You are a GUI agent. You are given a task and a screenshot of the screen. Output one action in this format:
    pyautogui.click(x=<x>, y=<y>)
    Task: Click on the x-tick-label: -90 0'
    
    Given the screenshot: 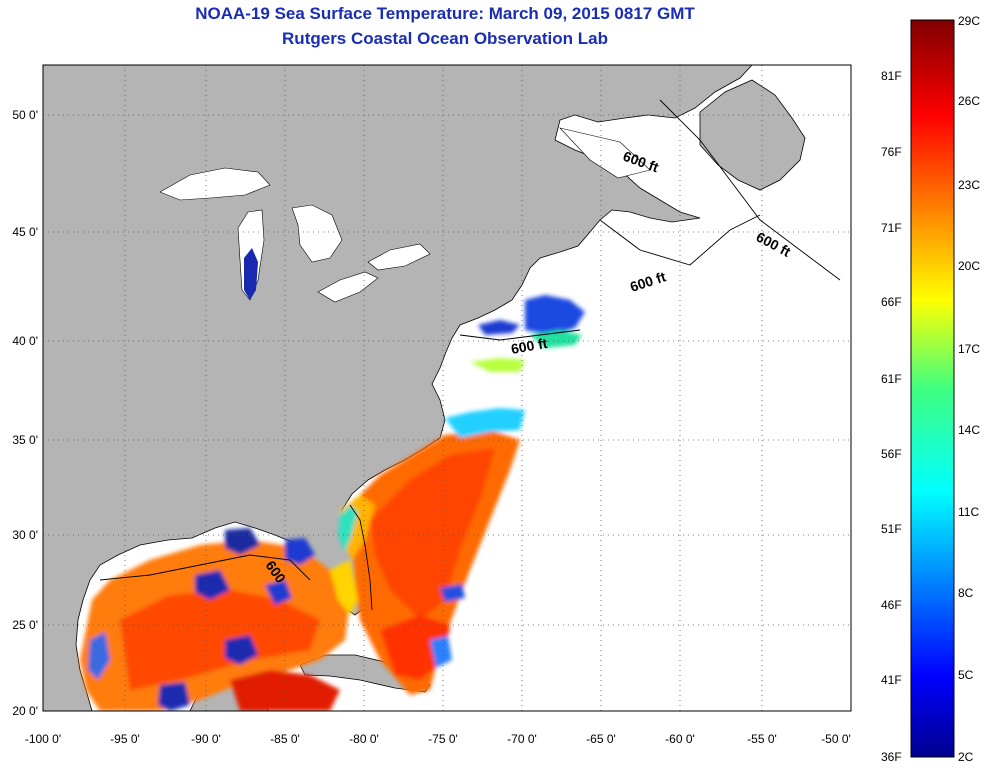 What is the action you would take?
    pyautogui.click(x=206, y=739)
    